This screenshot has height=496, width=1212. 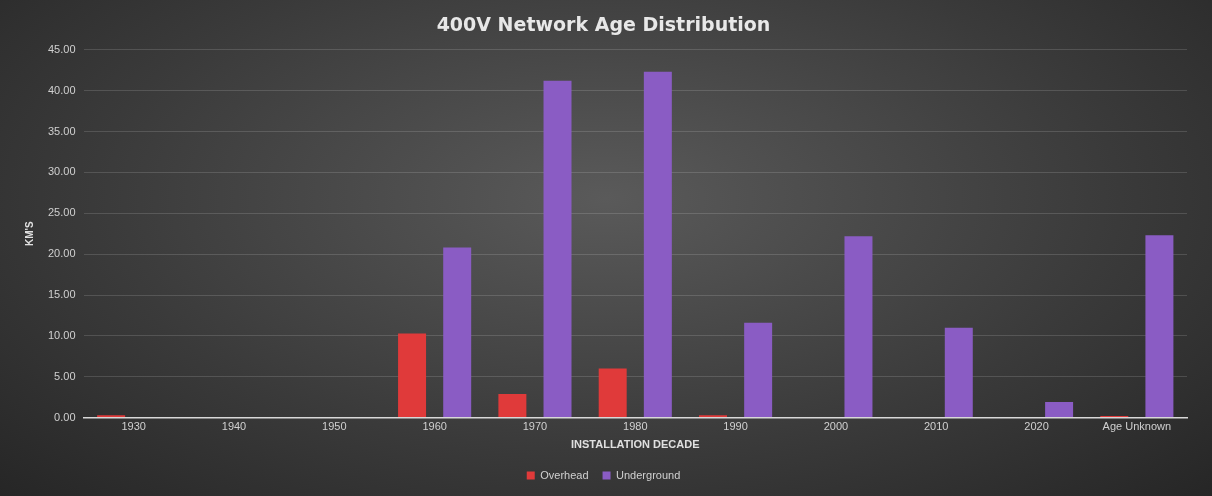 What do you see at coordinates (65, 416) in the screenshot?
I see `y-tick-label: 0.00` at bounding box center [65, 416].